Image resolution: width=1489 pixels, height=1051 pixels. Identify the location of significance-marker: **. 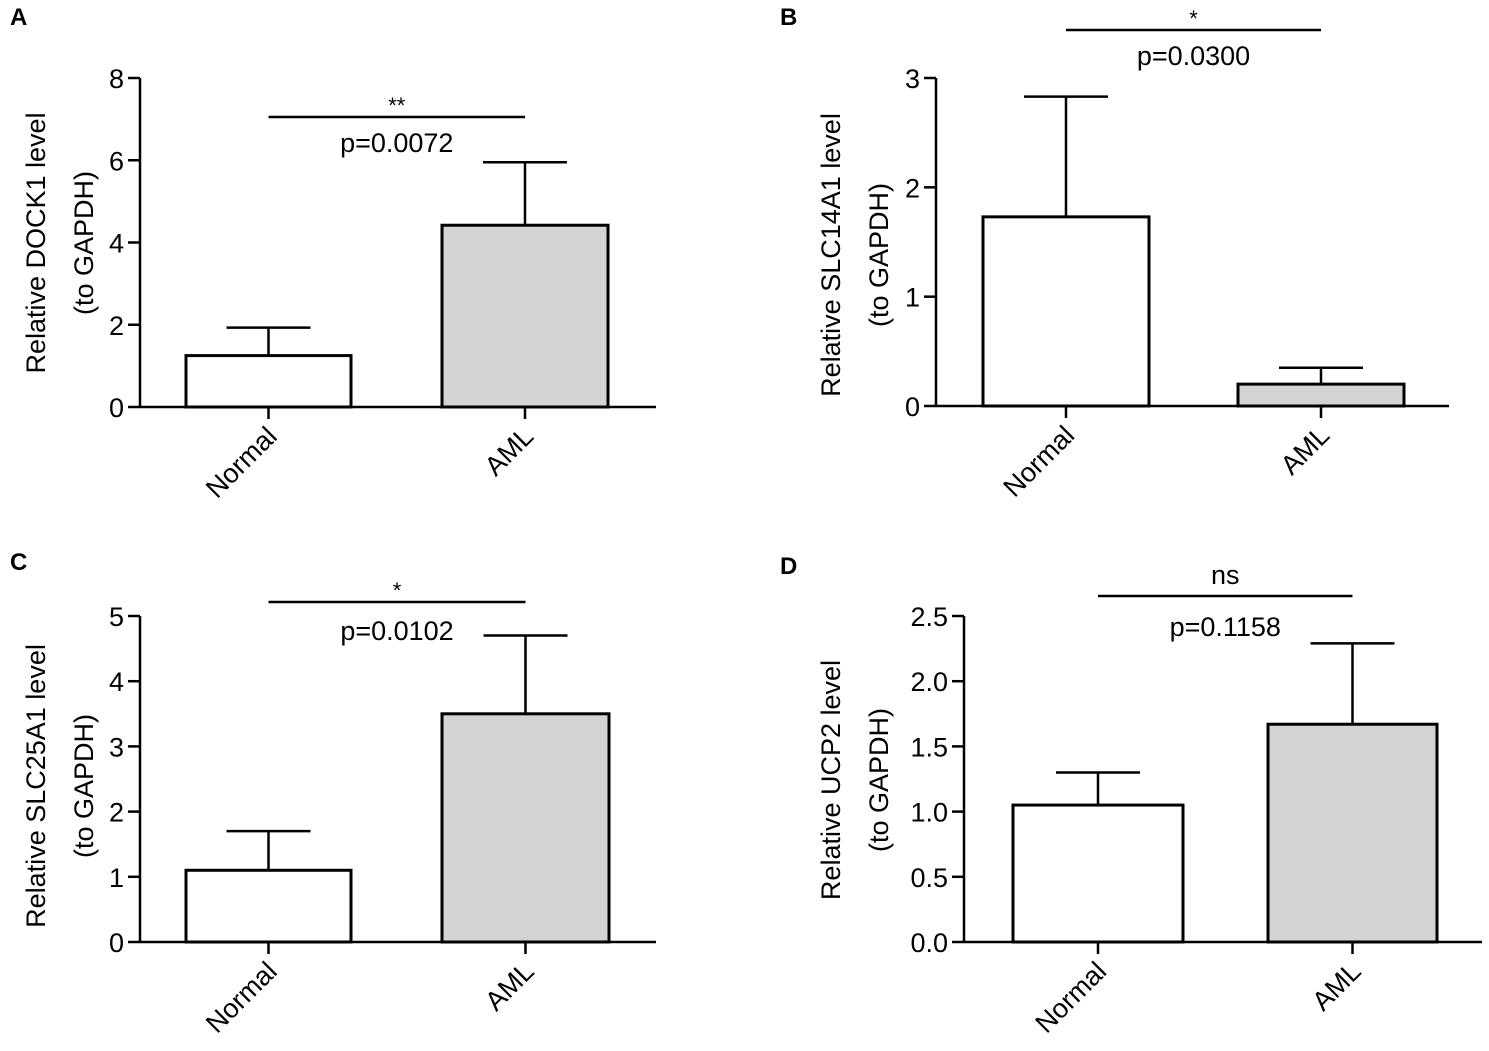
(397, 105).